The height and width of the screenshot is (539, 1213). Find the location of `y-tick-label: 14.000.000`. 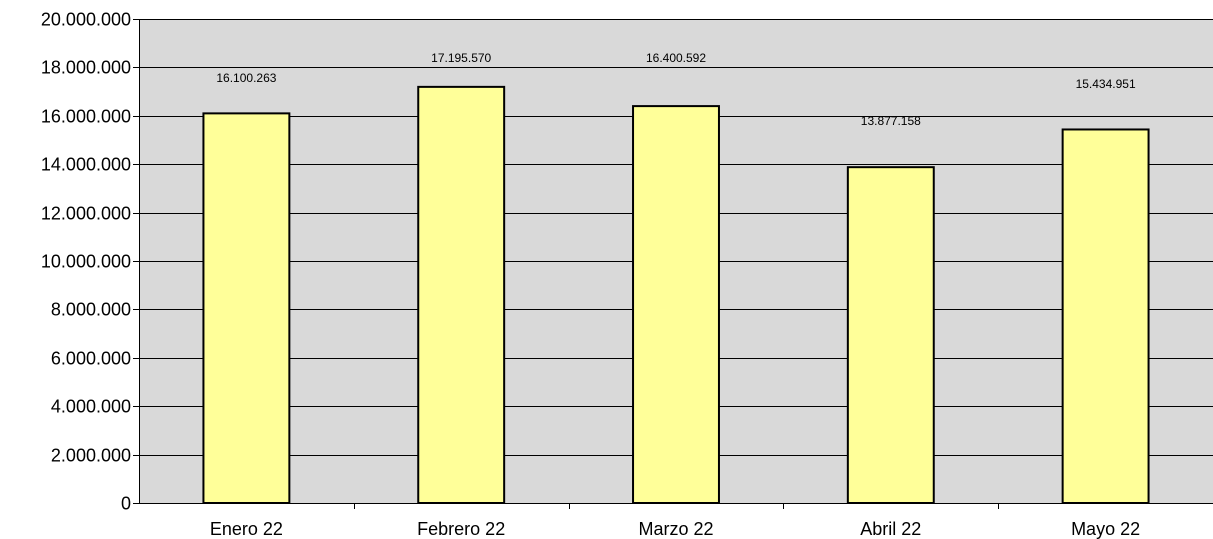

y-tick-label: 14.000.000 is located at coordinates (86, 165).